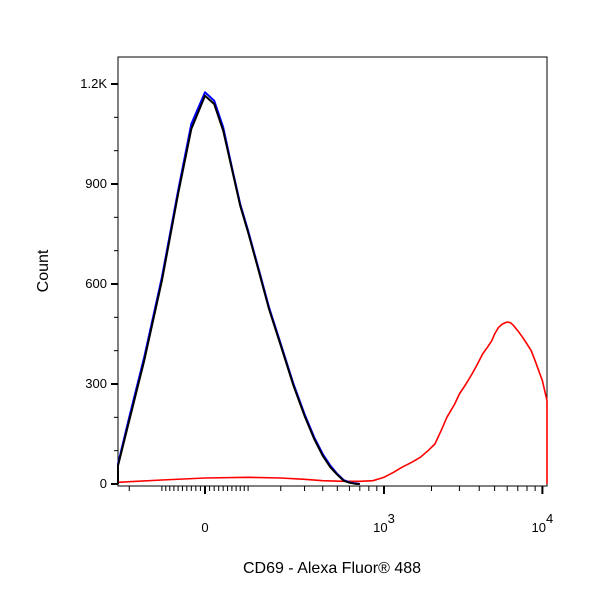  What do you see at coordinates (384, 523) in the screenshot?
I see `x-tick-label: 10³` at bounding box center [384, 523].